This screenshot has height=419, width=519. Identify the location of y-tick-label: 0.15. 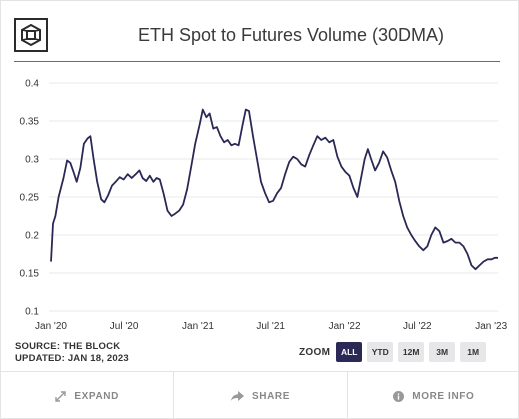
(30, 274).